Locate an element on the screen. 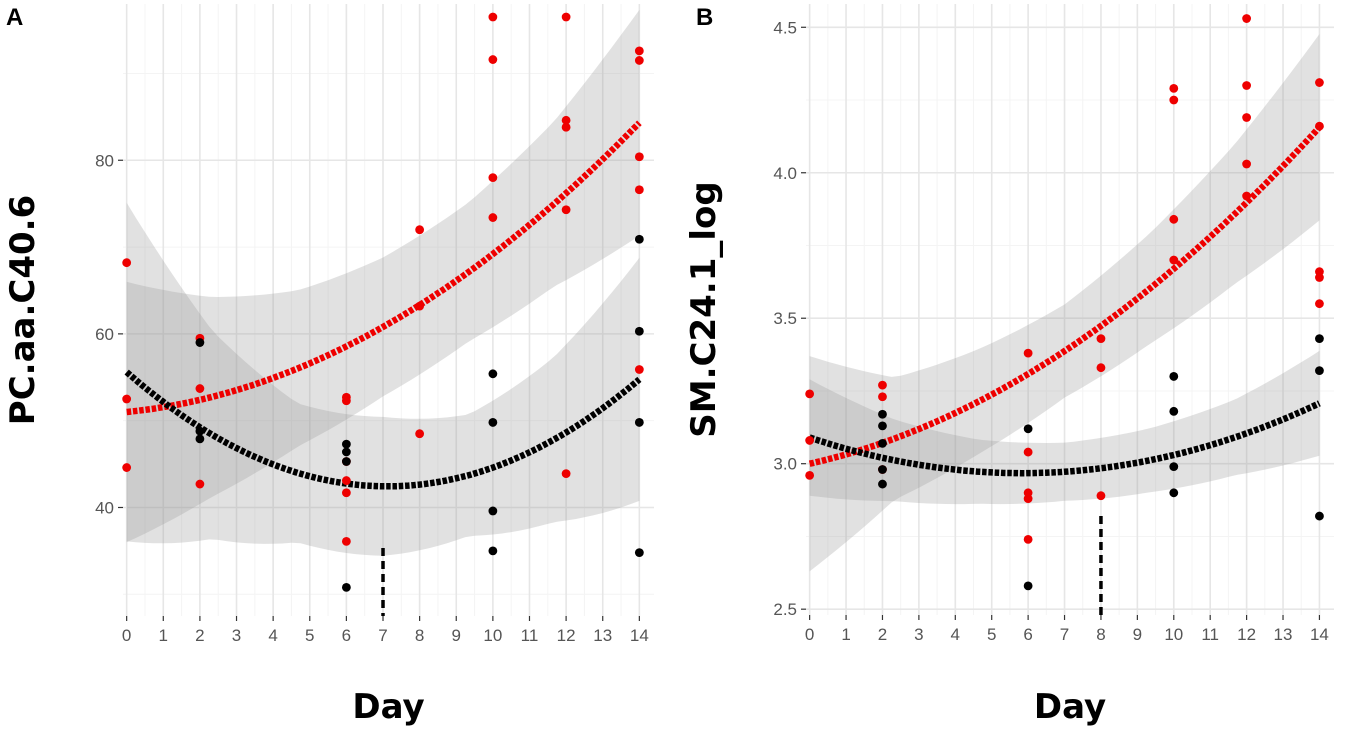  y-tick-label: 4.0 is located at coordinates (785, 173).